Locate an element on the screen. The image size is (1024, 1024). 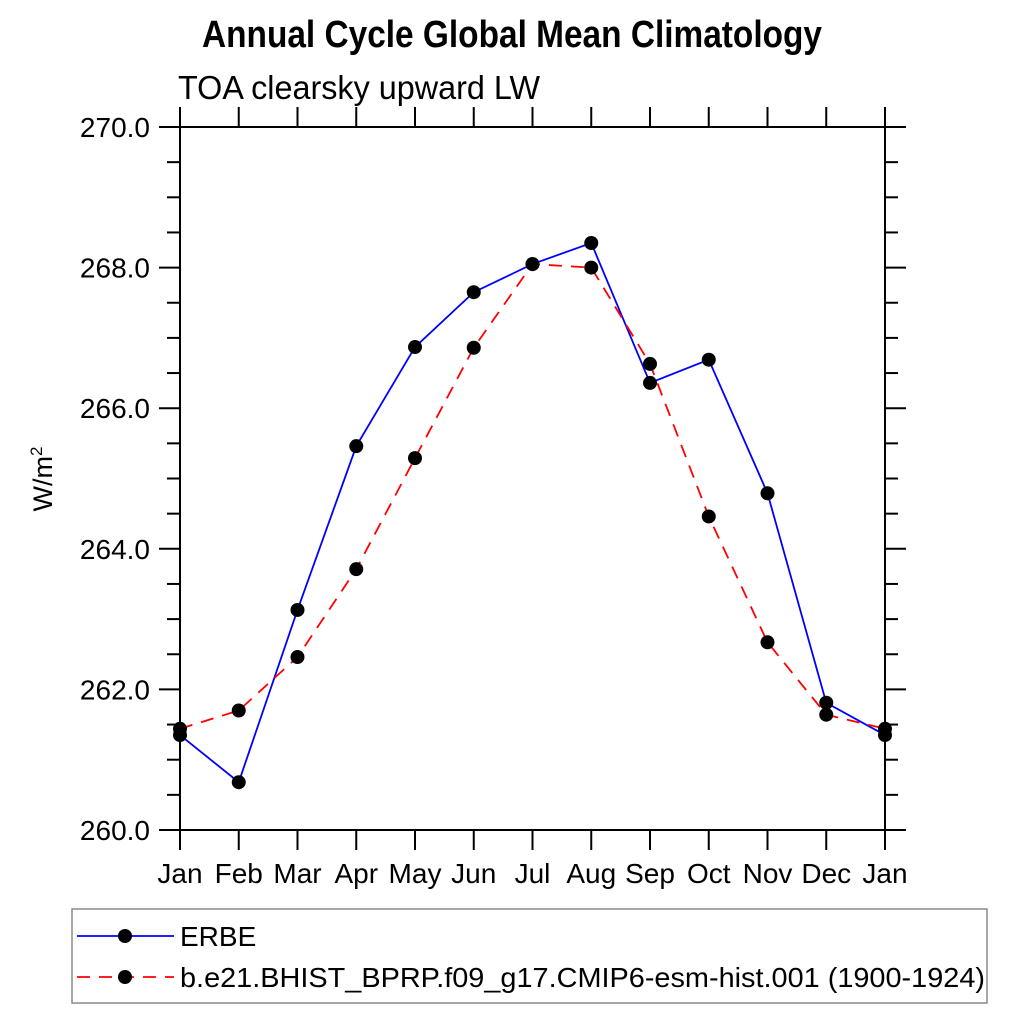
x-tick-label: Mar is located at coordinates (297, 873).